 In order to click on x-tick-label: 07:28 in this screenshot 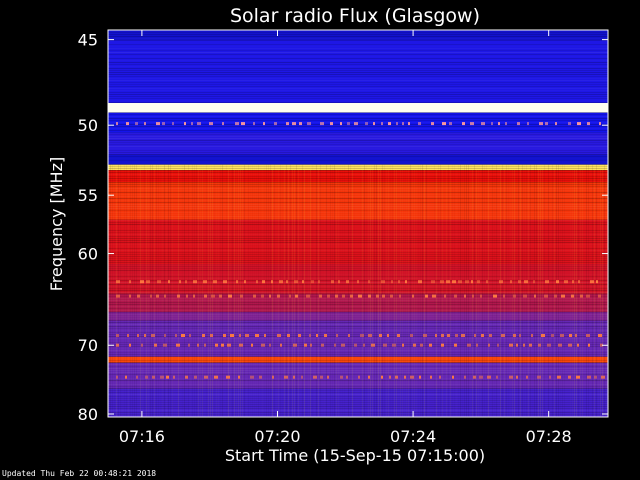, I will do `click(549, 436)`.